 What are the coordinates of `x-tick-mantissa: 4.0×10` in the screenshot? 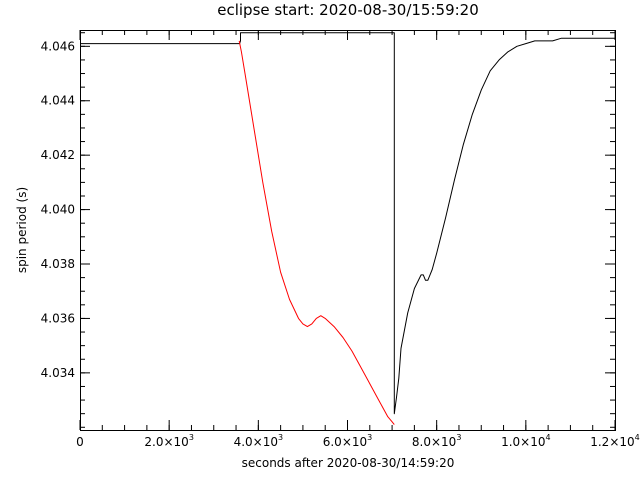 It's located at (256, 442).